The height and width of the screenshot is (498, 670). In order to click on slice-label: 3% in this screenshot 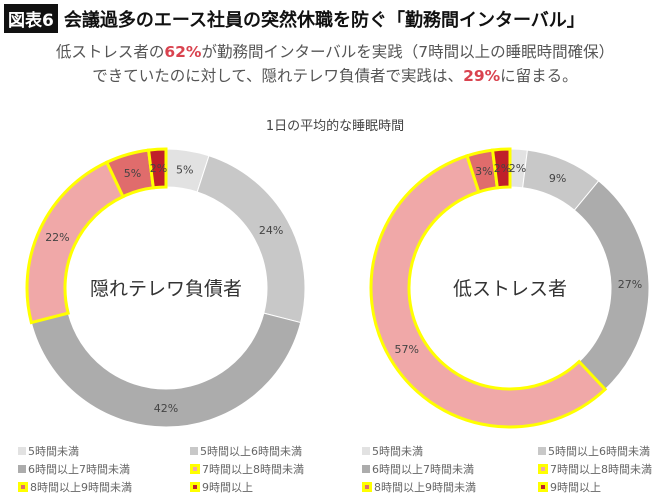, I will do `click(483, 171)`.